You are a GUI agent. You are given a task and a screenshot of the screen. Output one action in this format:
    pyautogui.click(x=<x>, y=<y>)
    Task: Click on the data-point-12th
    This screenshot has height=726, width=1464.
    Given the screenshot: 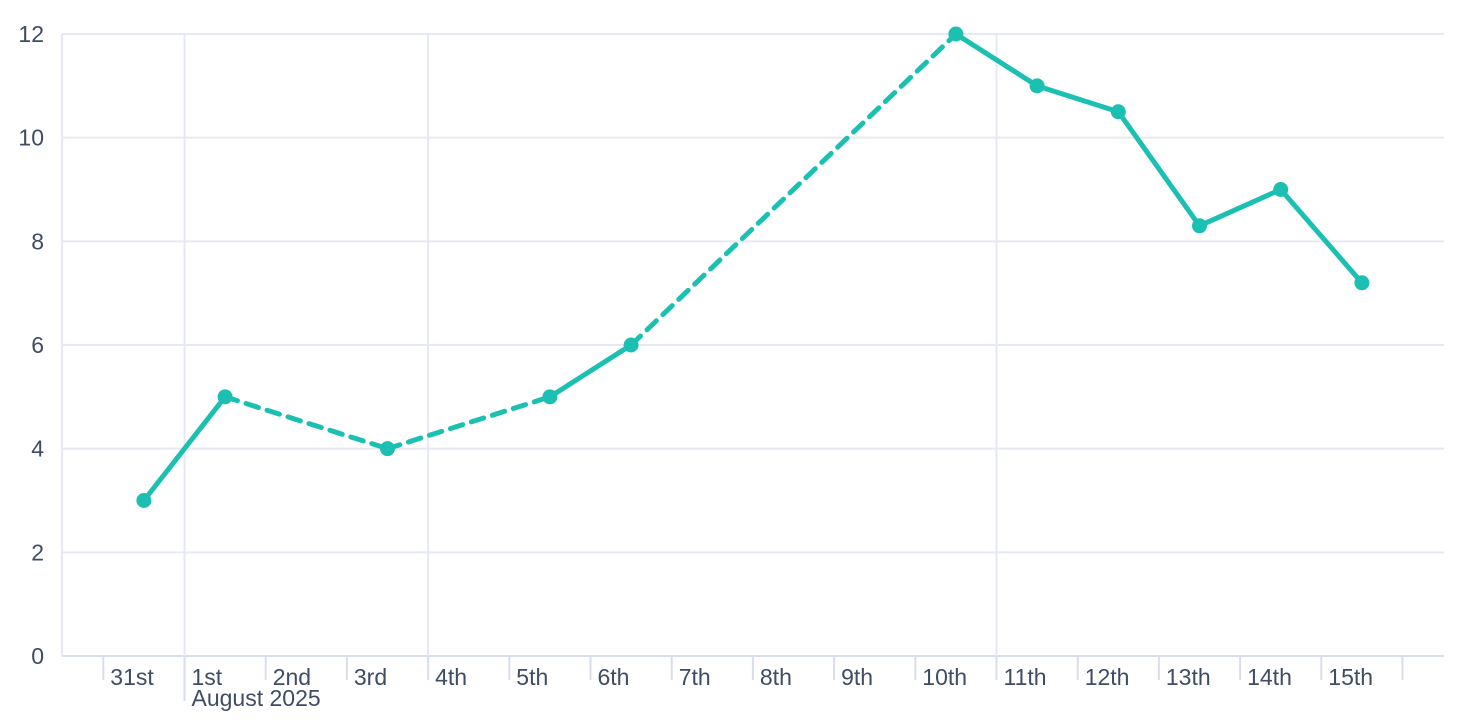 What is the action you would take?
    pyautogui.click(x=1118, y=112)
    